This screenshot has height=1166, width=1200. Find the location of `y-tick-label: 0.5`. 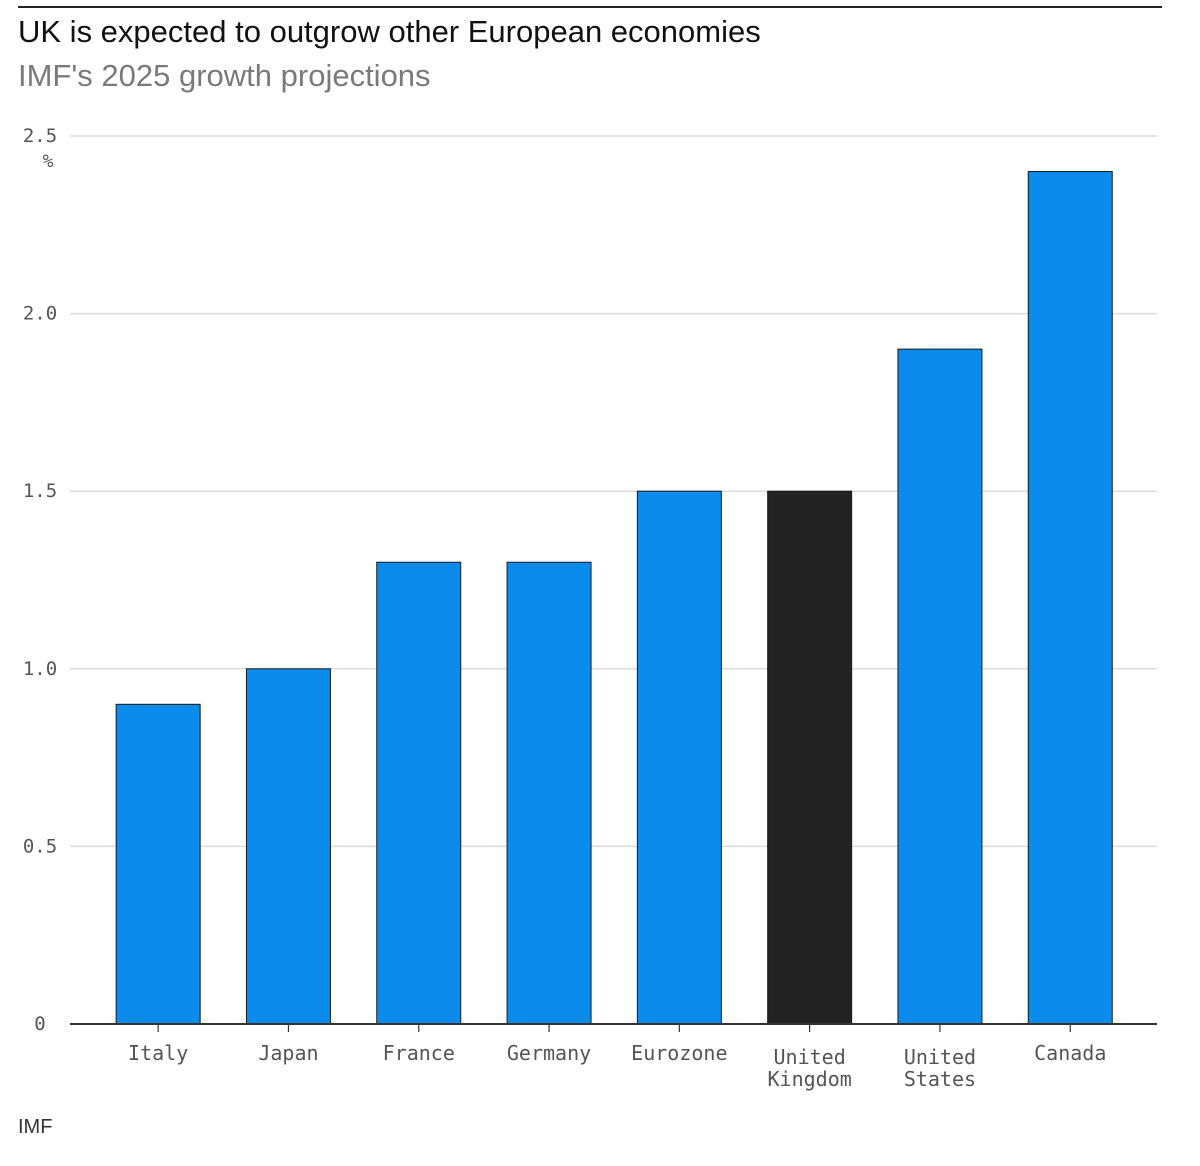

y-tick-label: 0.5 is located at coordinates (40, 846).